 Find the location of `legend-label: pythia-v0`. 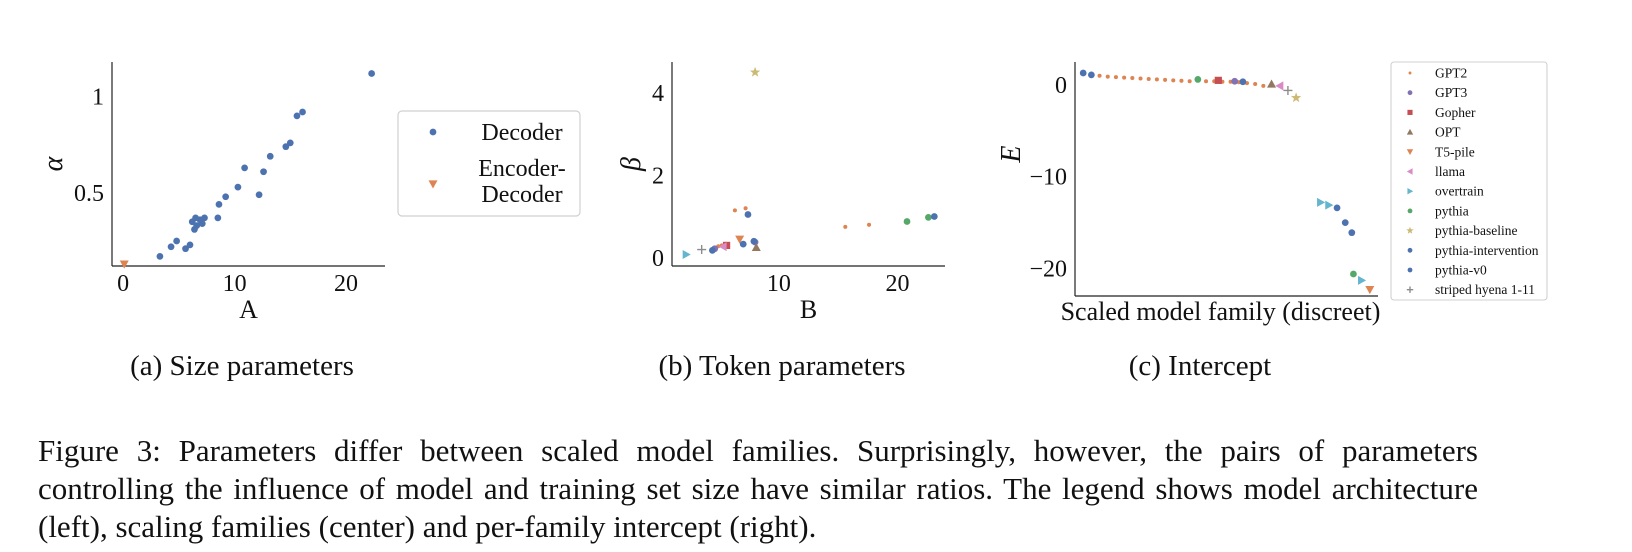

legend-label: pythia-v0 is located at coordinates (1461, 270).